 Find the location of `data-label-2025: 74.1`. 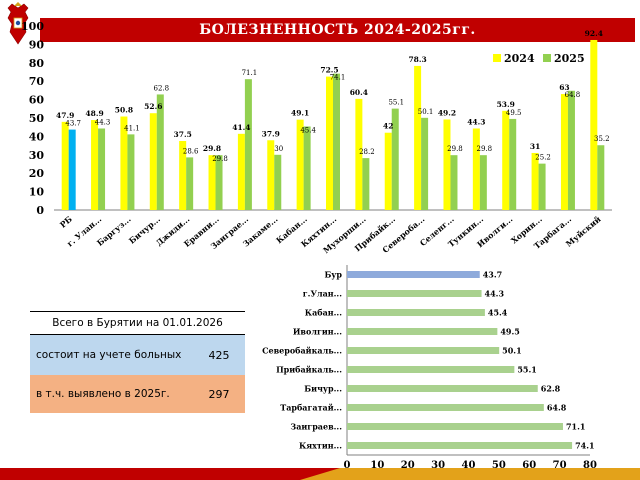

data-label-2025: 74.1 is located at coordinates (338, 78).